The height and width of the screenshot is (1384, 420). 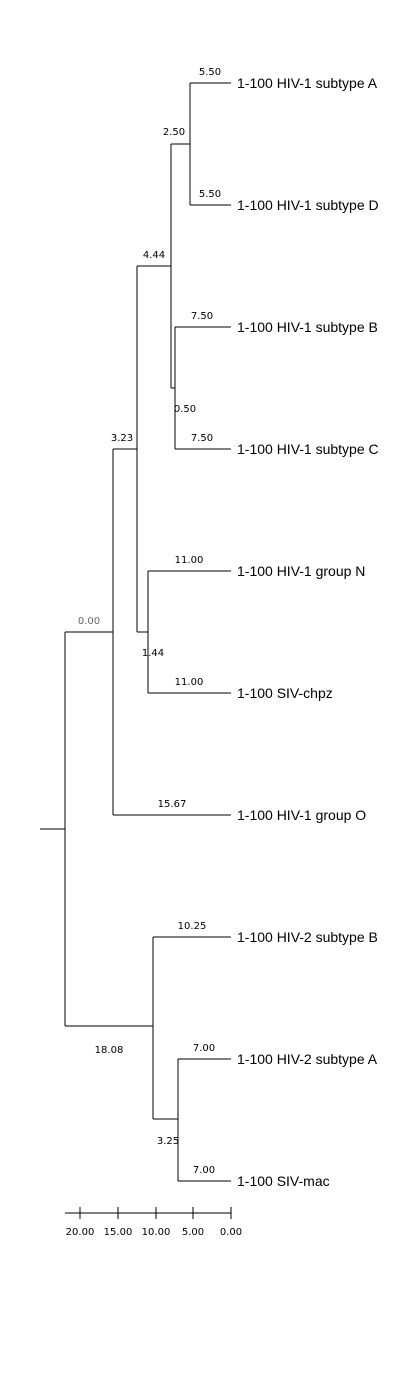 What do you see at coordinates (174, 132) in the screenshot?
I see `subtype-a-d-length-label: 2.50` at bounding box center [174, 132].